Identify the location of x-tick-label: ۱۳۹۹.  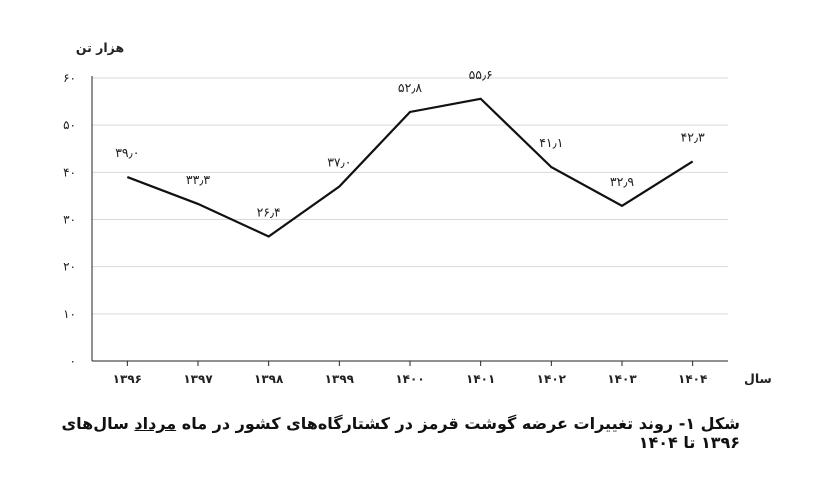
(340, 379).